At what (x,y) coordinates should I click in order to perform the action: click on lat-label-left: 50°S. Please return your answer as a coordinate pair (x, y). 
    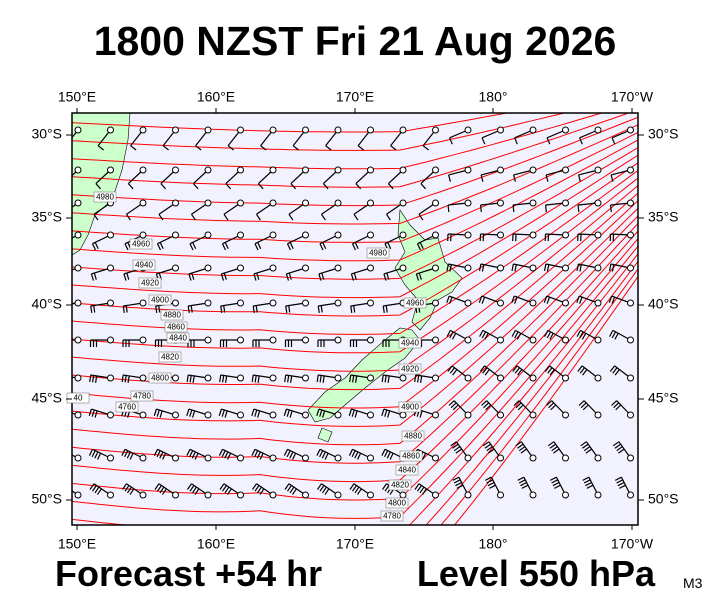
    Looking at the image, I should click on (46, 499).